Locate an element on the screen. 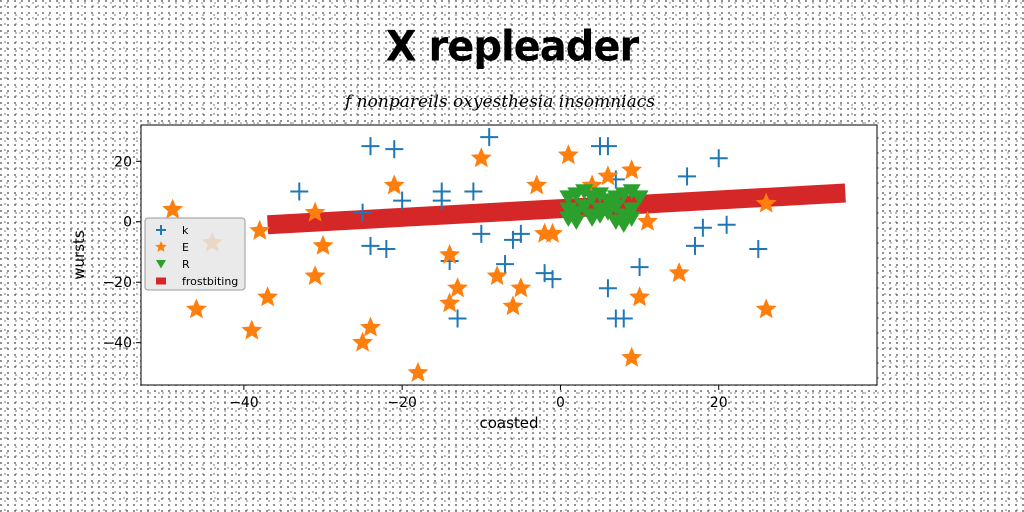 The image size is (1024, 512). y-tick-label: −20 is located at coordinates (117, 283).